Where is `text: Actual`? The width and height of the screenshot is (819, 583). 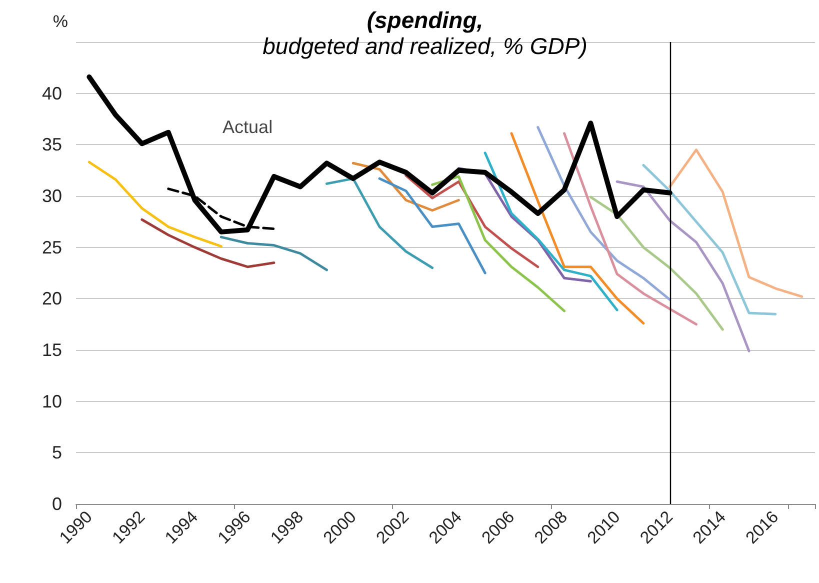
text: Actual is located at coordinates (247, 127).